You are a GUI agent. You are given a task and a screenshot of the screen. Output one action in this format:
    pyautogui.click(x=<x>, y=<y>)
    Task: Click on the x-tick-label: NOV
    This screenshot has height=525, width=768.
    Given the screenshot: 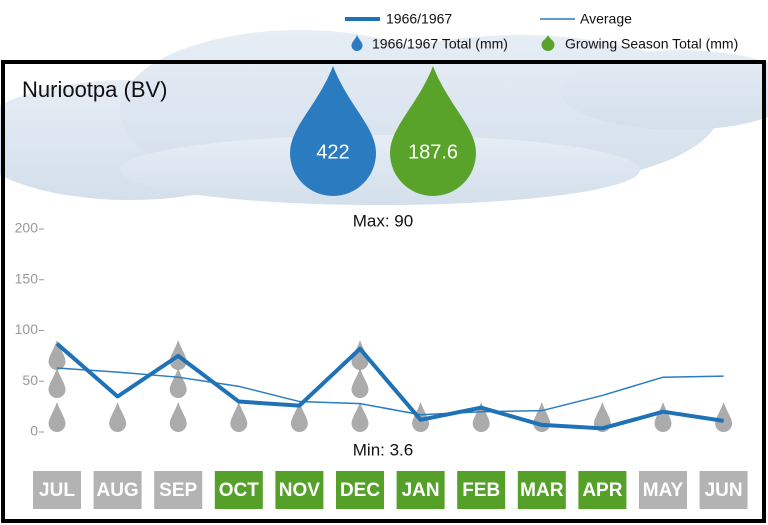 What is the action you would take?
    pyautogui.click(x=300, y=490)
    